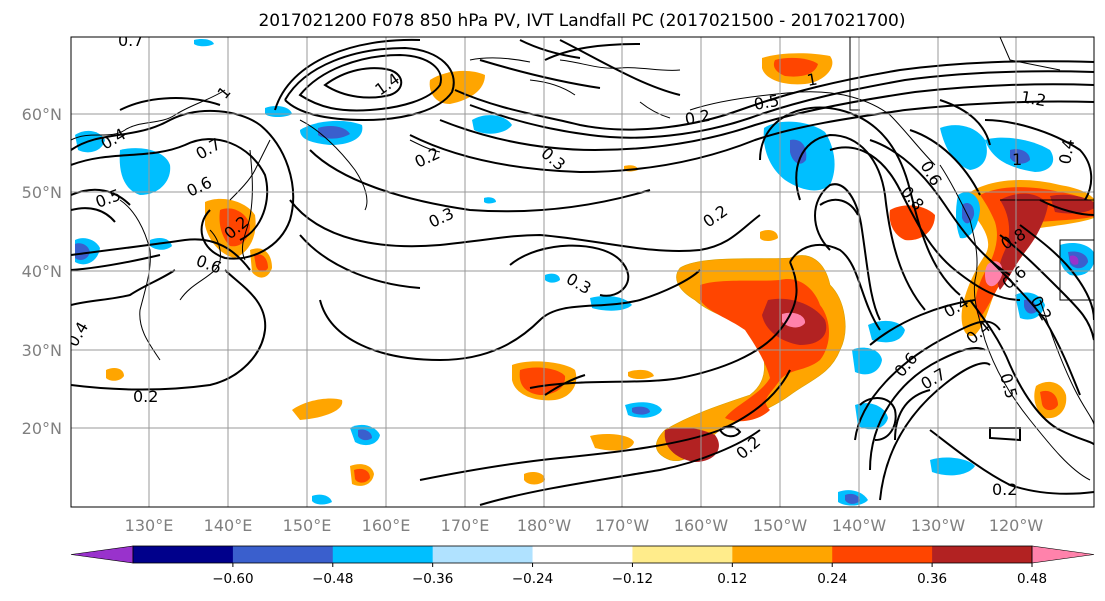 The height and width of the screenshot is (601, 1105). What do you see at coordinates (130, 40) in the screenshot?
I see `contour-label: 0.7` at bounding box center [130, 40].